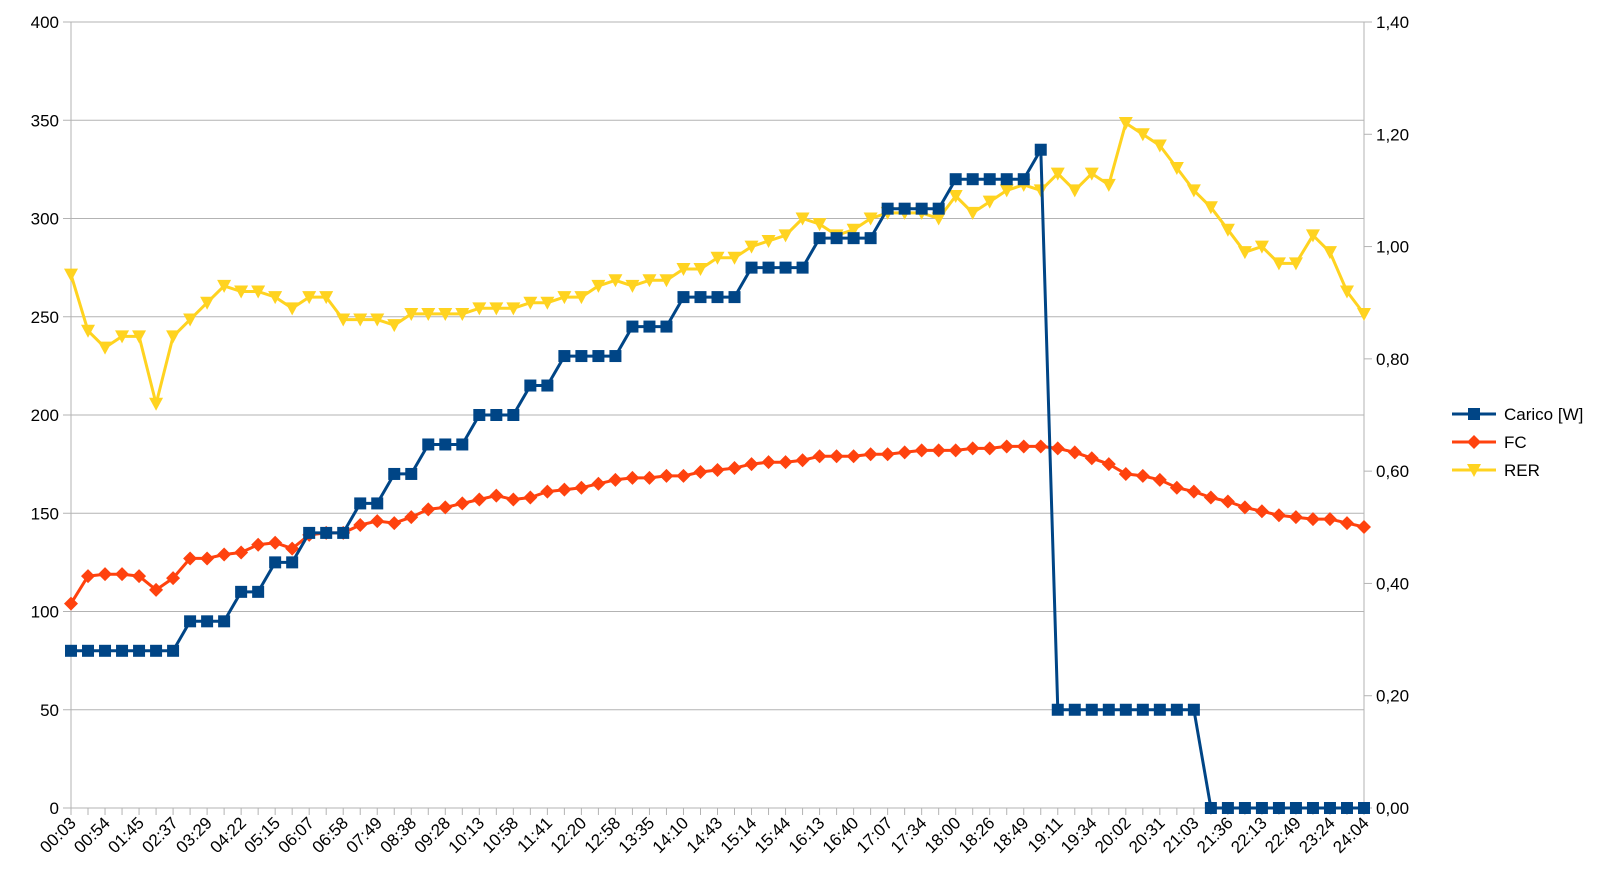 The height and width of the screenshot is (875, 1600). What do you see at coordinates (1392, 471) in the screenshot?
I see `y-right-tick-label: 0,60` at bounding box center [1392, 471].